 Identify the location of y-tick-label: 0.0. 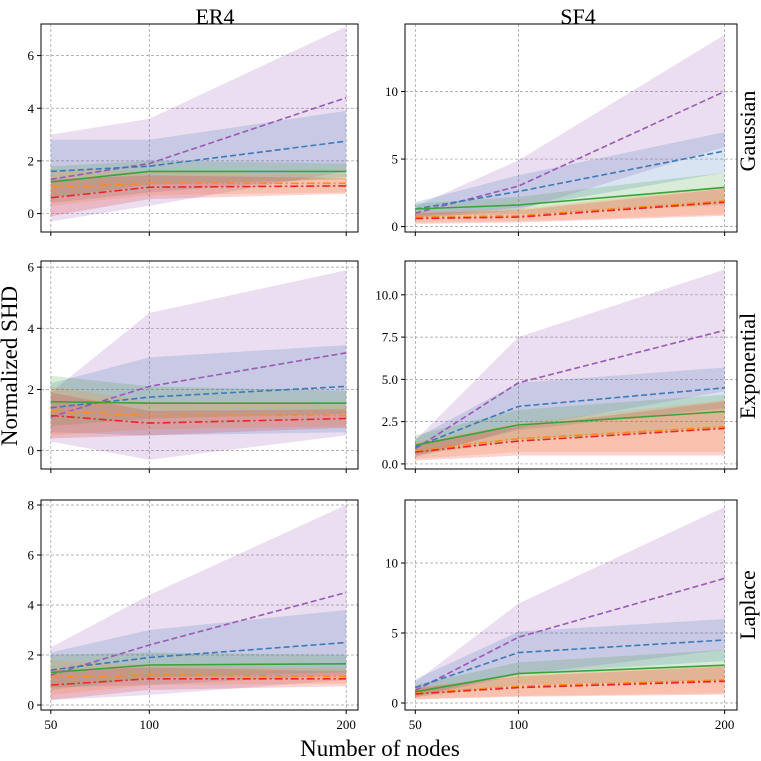
(390, 463).